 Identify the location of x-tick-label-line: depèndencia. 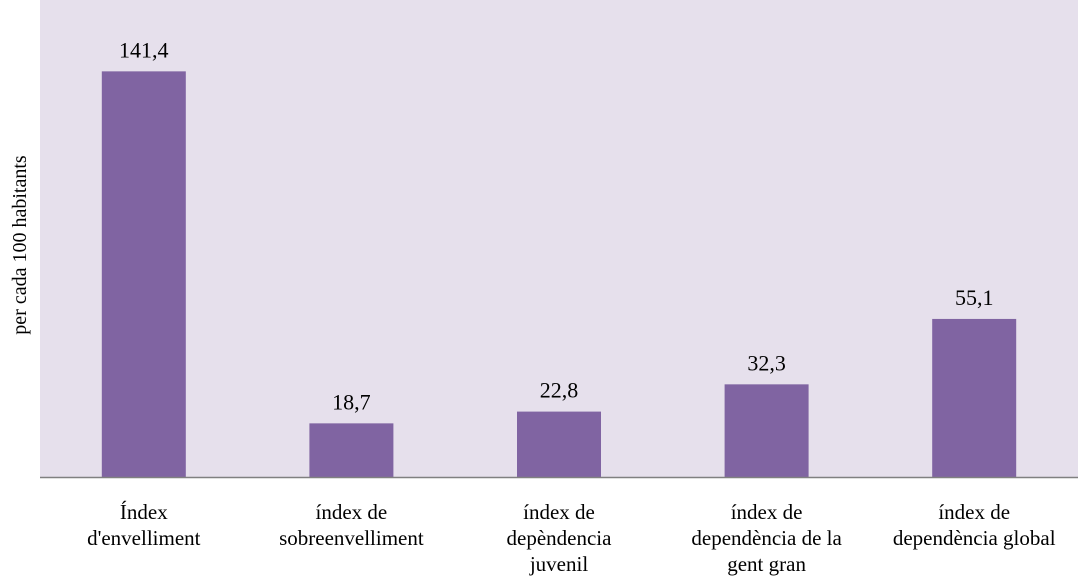
(560, 538).